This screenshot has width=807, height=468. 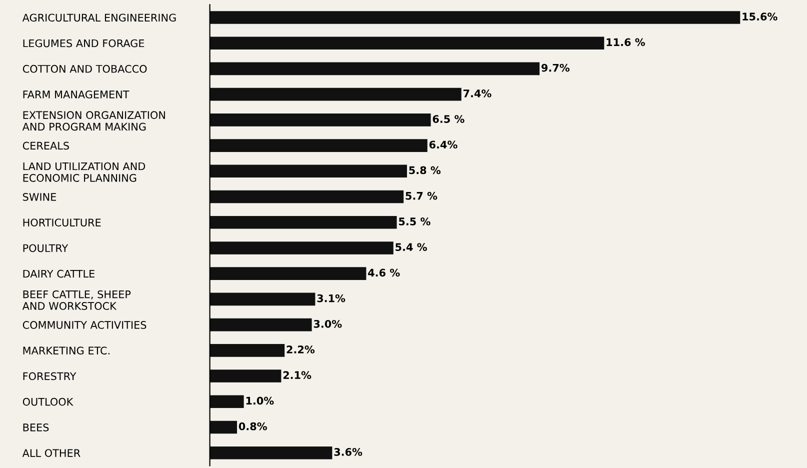 What do you see at coordinates (84, 325) in the screenshot?
I see `y-tick-label: COMMUNITY ACTIVITIES` at bounding box center [84, 325].